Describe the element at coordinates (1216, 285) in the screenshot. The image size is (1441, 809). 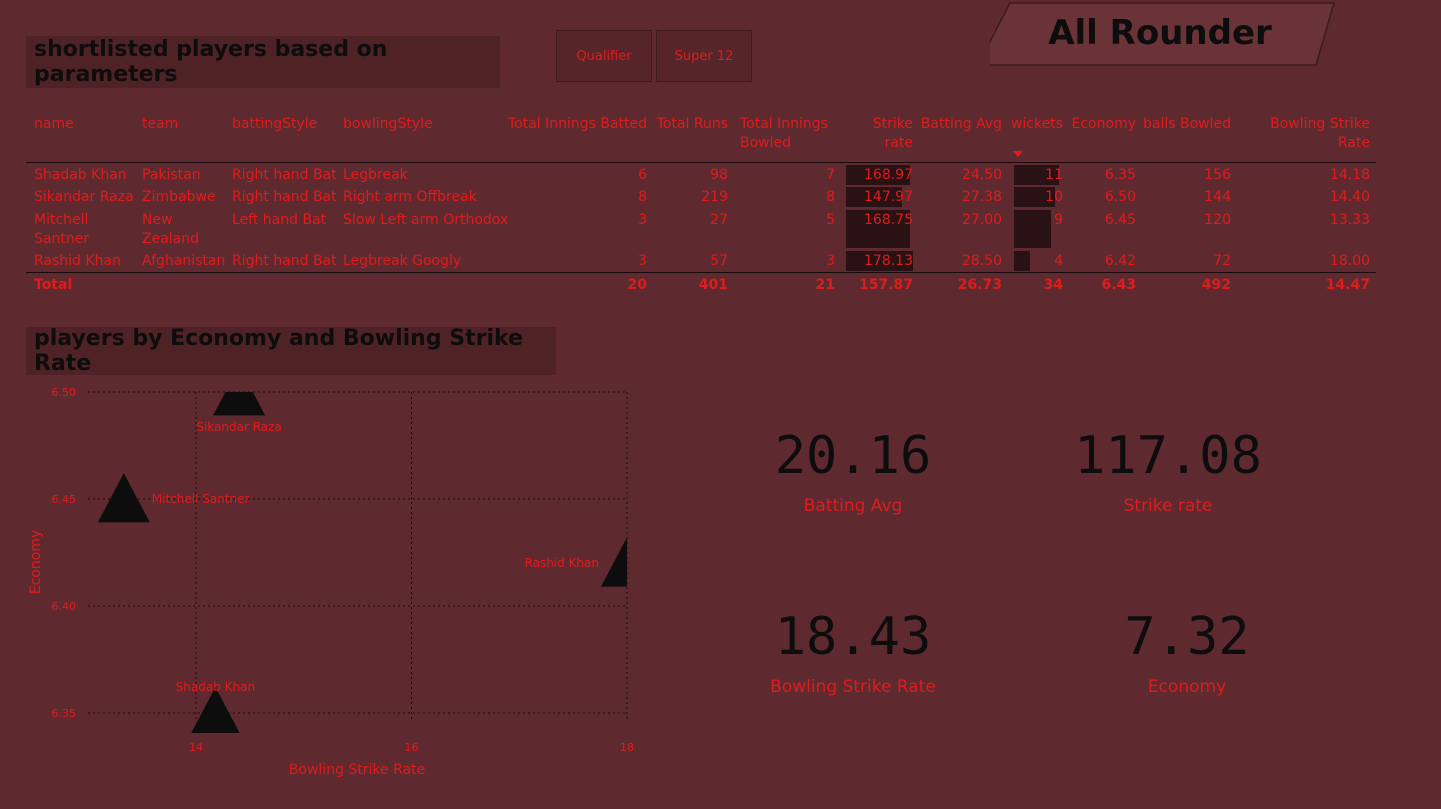
I see `total-balls-bowled: 492` at that location.